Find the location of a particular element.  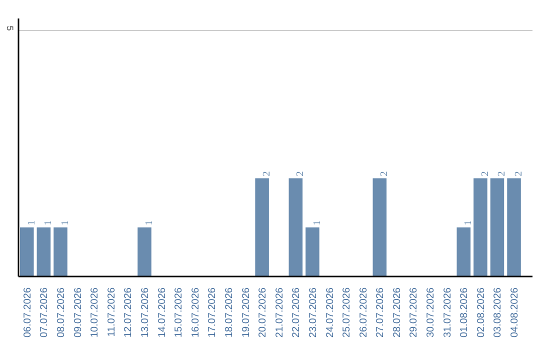

x-tick-label: 18.07.2026 is located at coordinates (229, 312).